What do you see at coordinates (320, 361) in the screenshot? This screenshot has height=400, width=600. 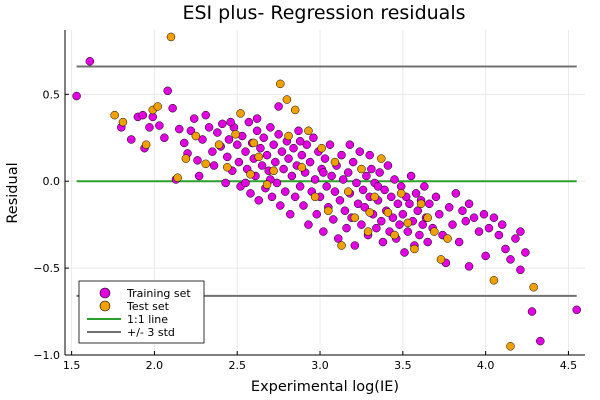 I see `x-ticks: 1.5 2.0 2.5 3.0 3.5 4.0 4.5` at bounding box center [320, 361].